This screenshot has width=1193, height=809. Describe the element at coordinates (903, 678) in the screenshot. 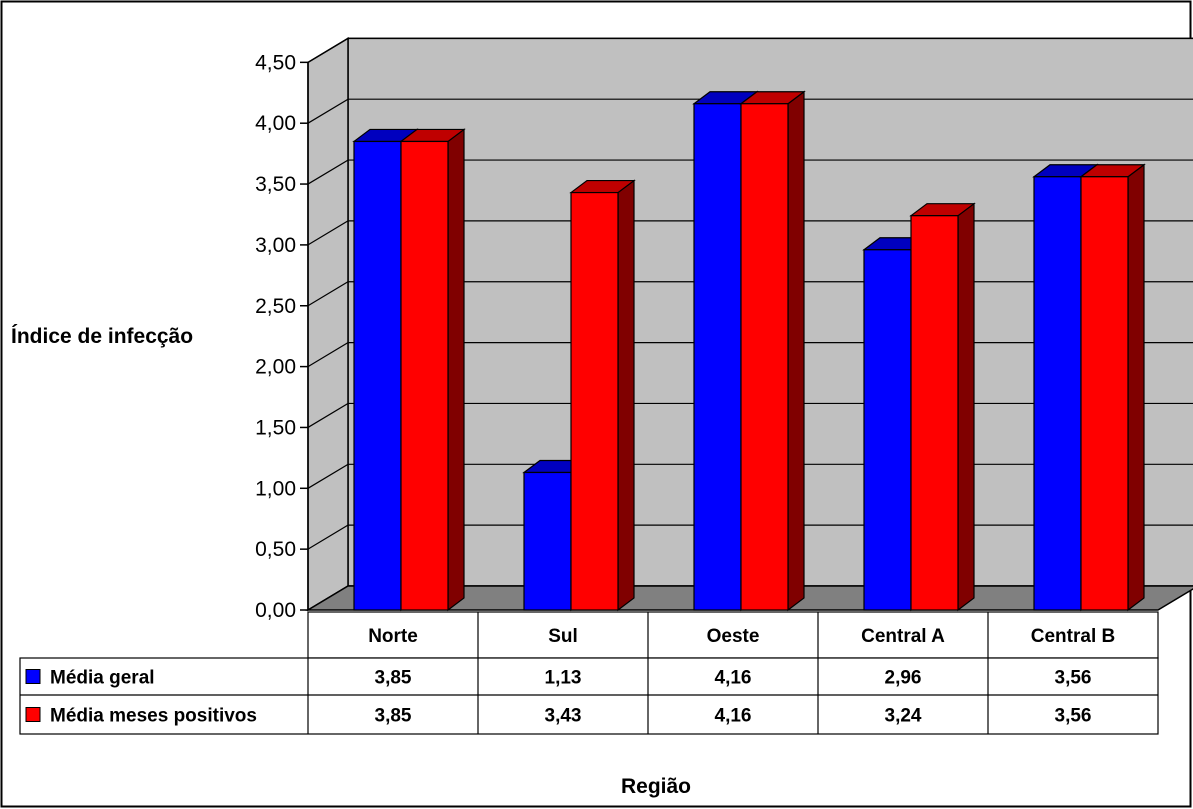

I see `data-value-label: 2,96` at that location.